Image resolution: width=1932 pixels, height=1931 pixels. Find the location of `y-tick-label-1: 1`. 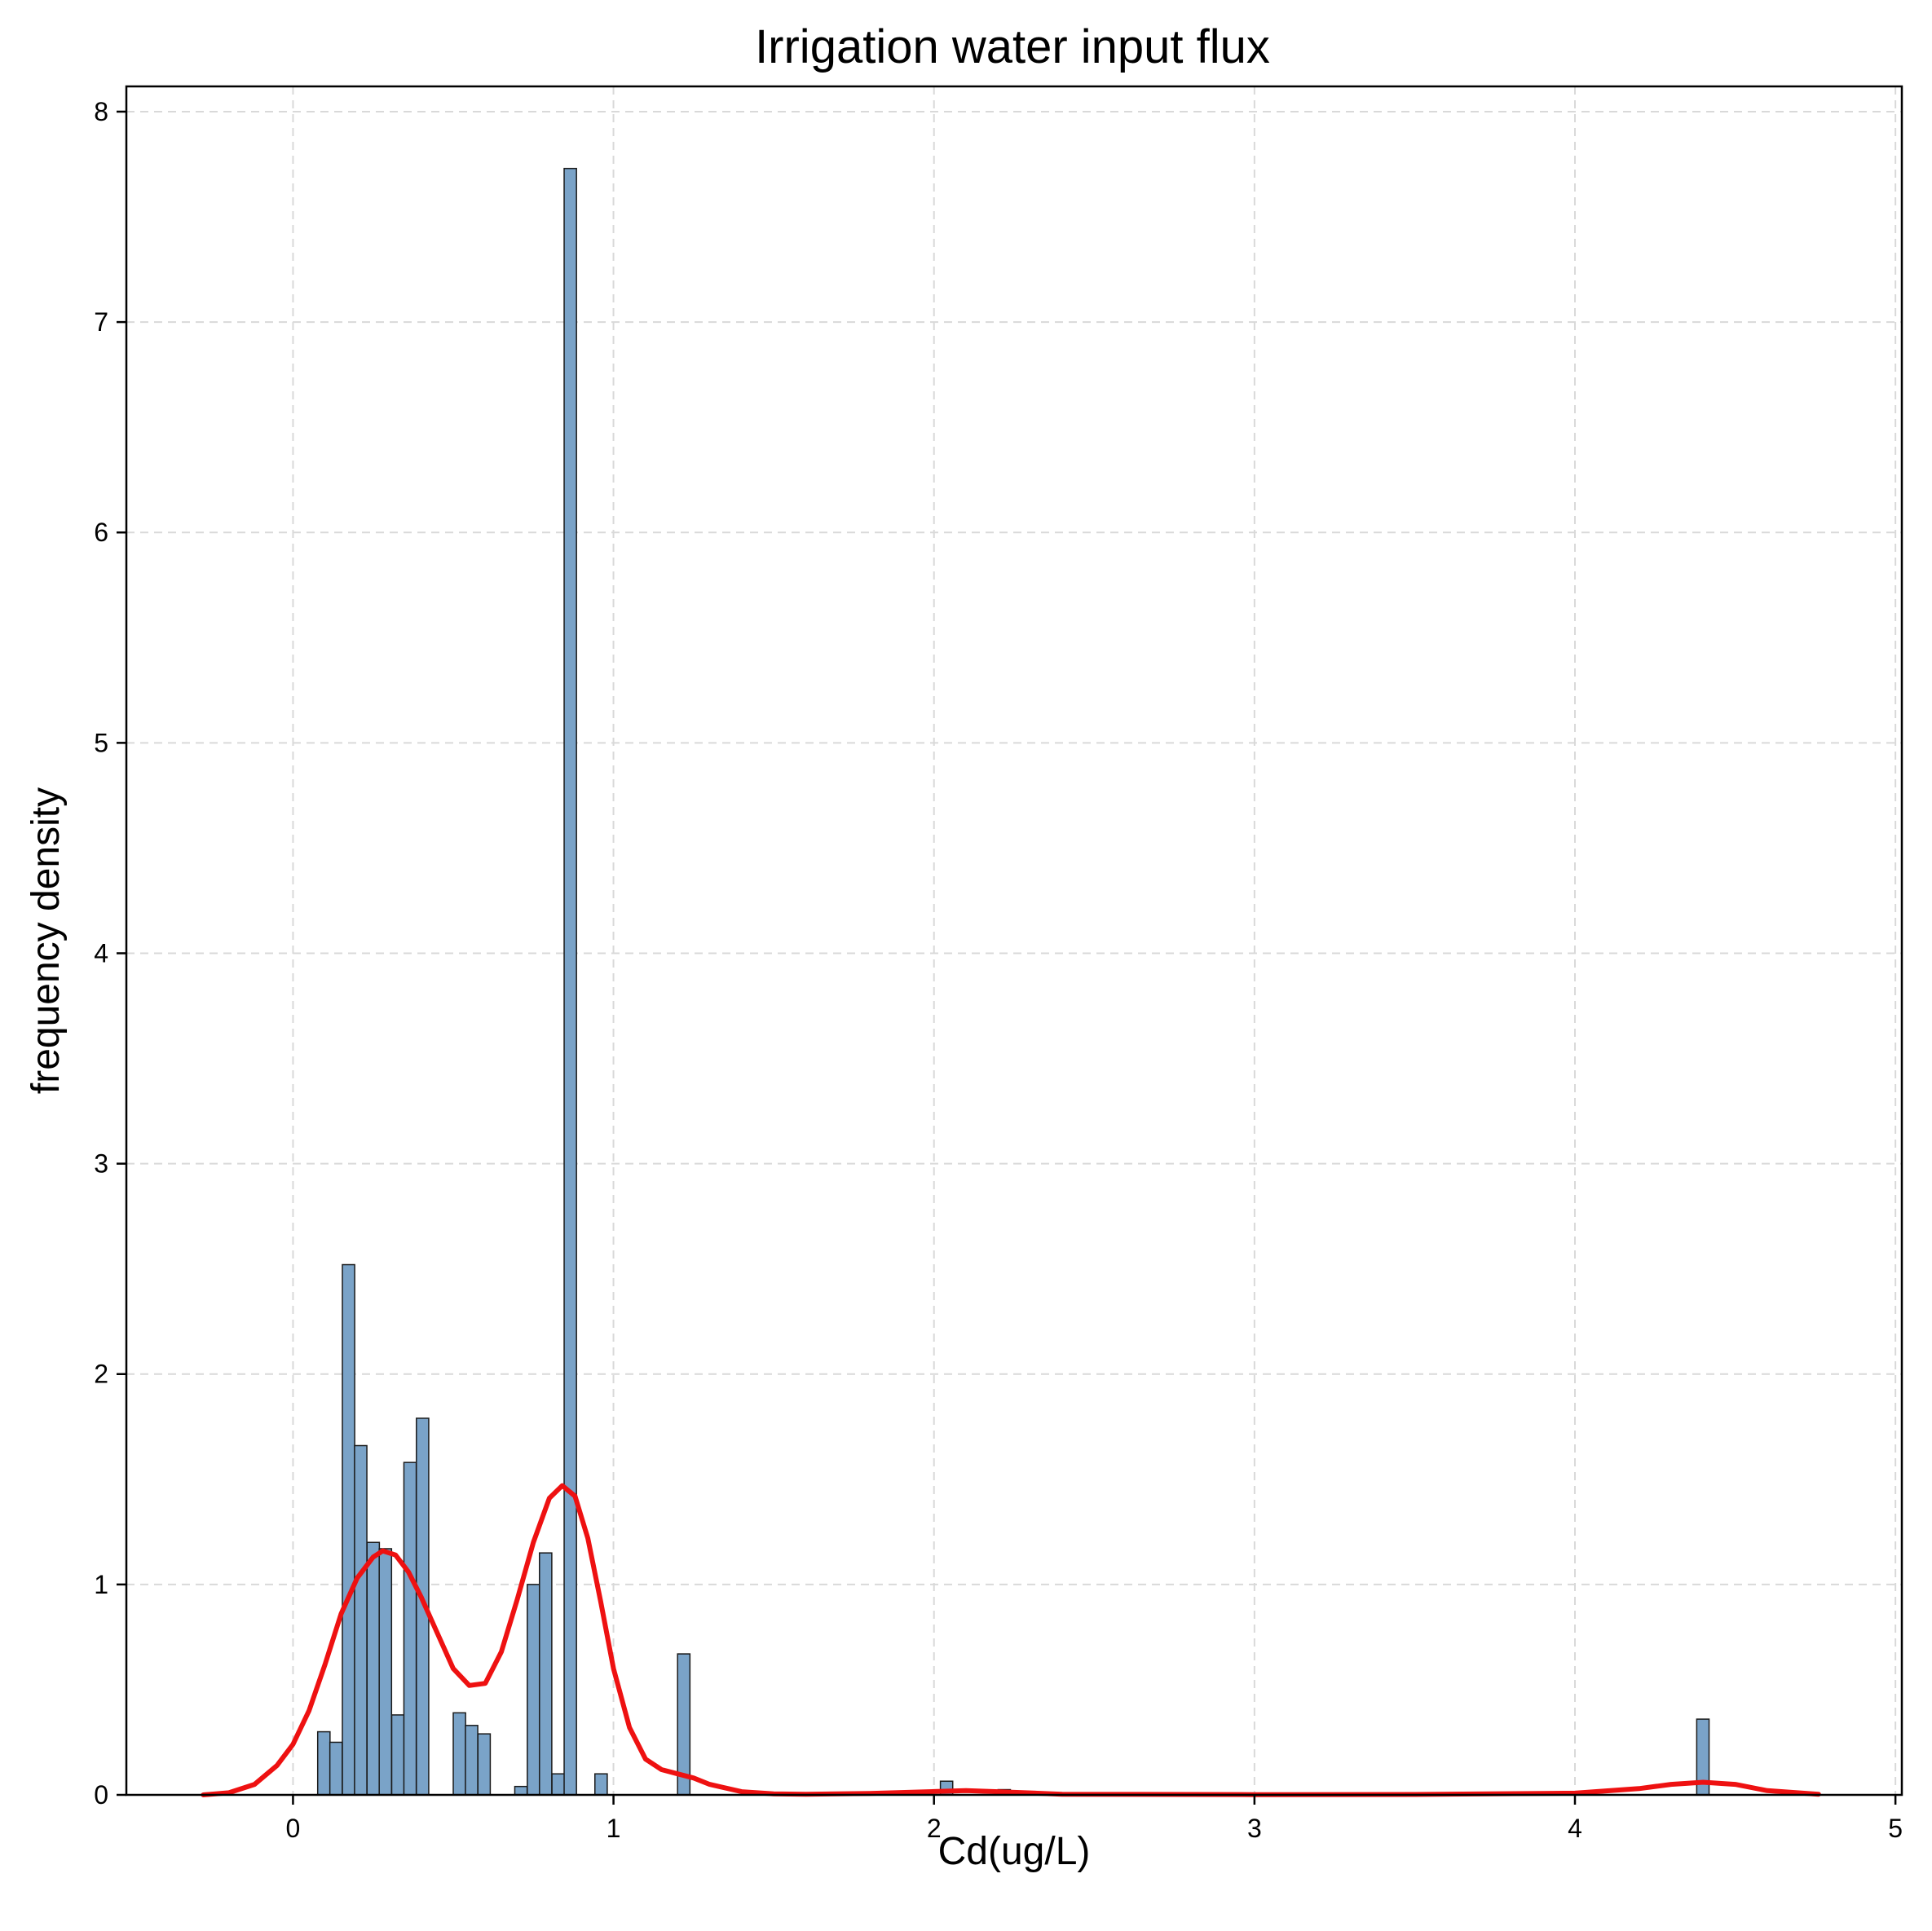

y-tick-label-1: 1 is located at coordinates (101, 1584).